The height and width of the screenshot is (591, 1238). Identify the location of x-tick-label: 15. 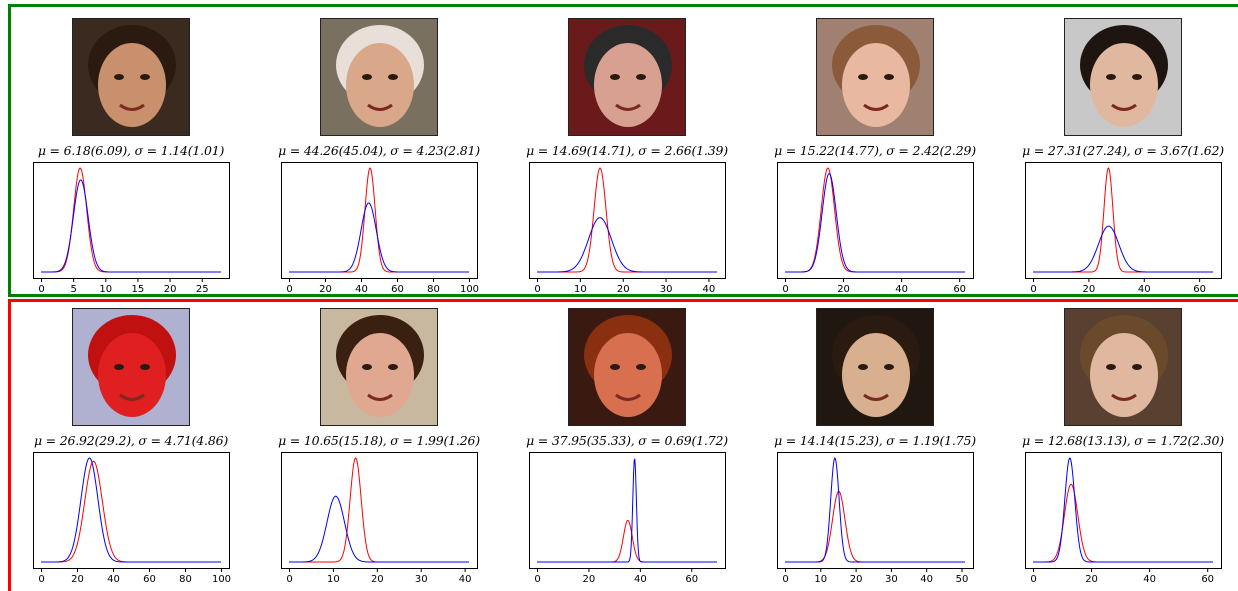
(138, 289).